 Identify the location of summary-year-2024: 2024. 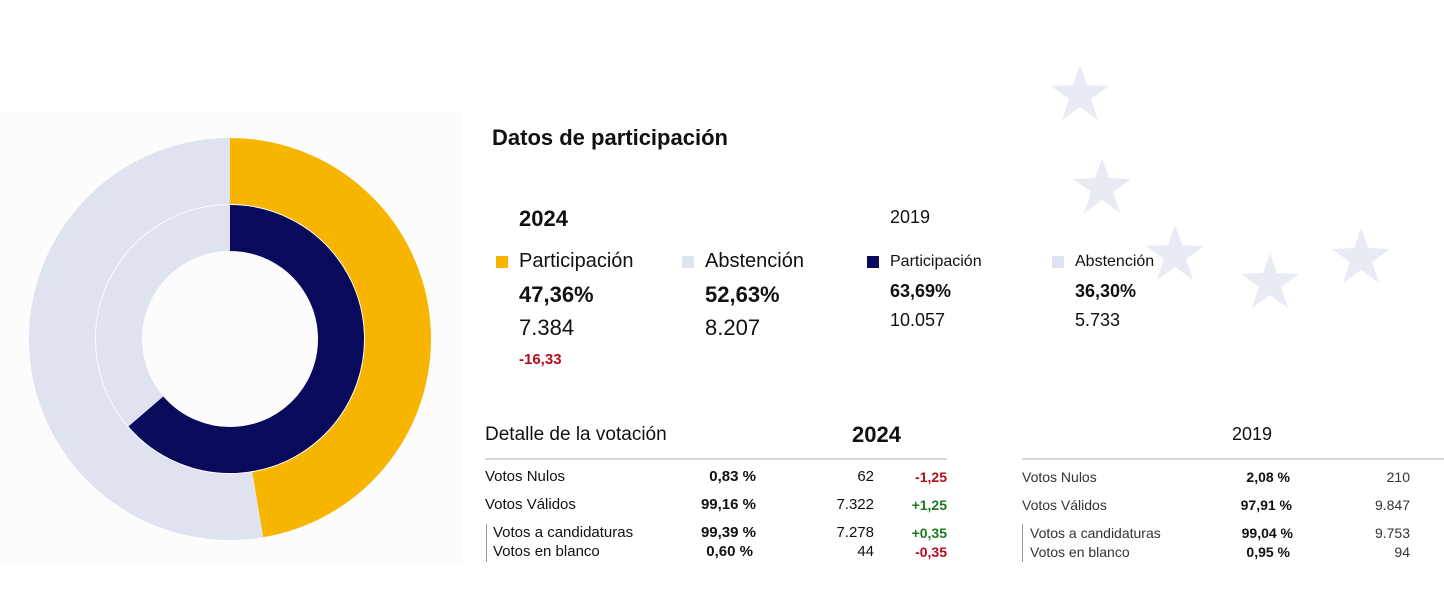
(543, 218).